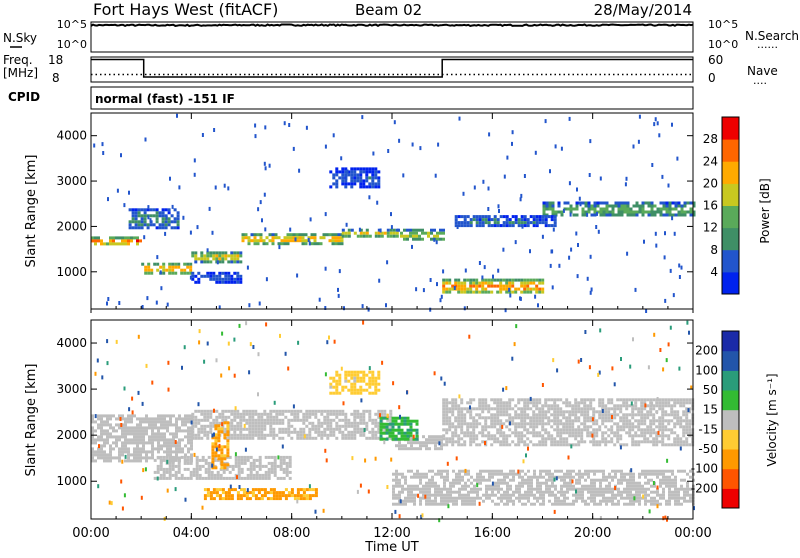 Image resolution: width=800 pixels, height=558 pixels. Describe the element at coordinates (730, 341) in the screenshot. I see `velocity-colorbar-swatch` at that location.